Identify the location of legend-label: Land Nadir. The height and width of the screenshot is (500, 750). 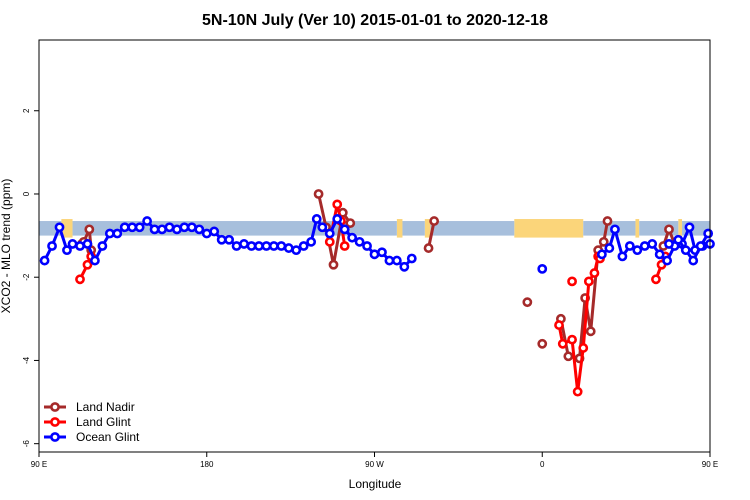
(105, 407).